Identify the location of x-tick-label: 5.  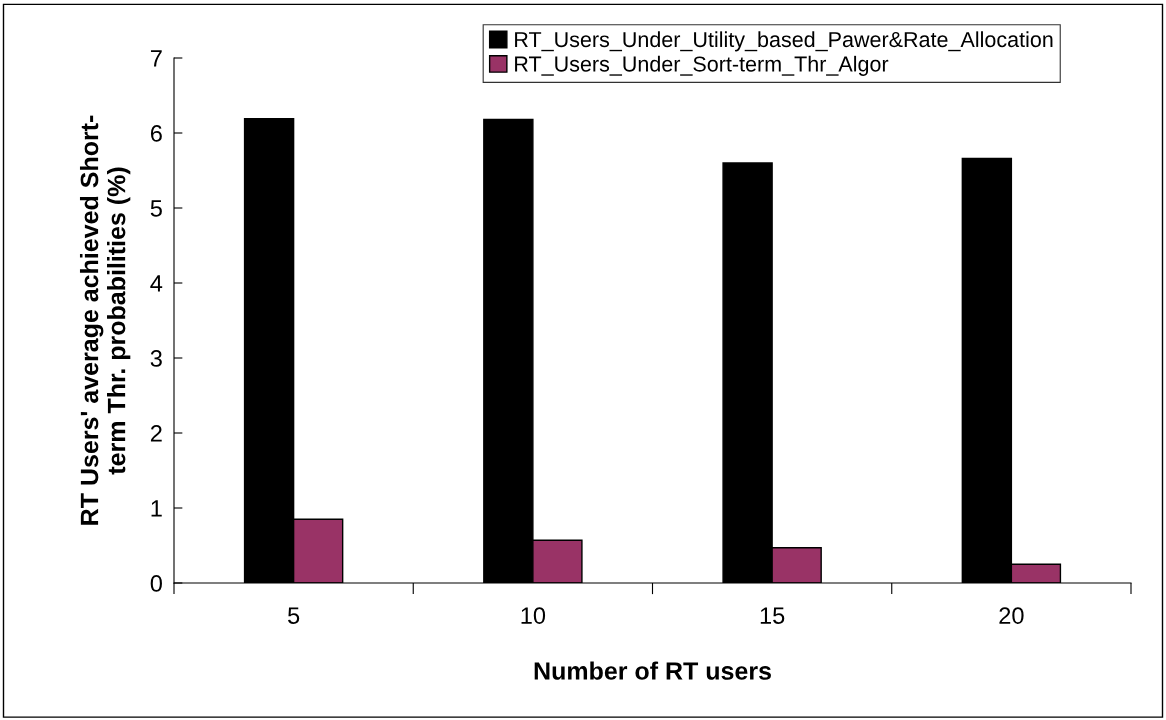
(294, 615).